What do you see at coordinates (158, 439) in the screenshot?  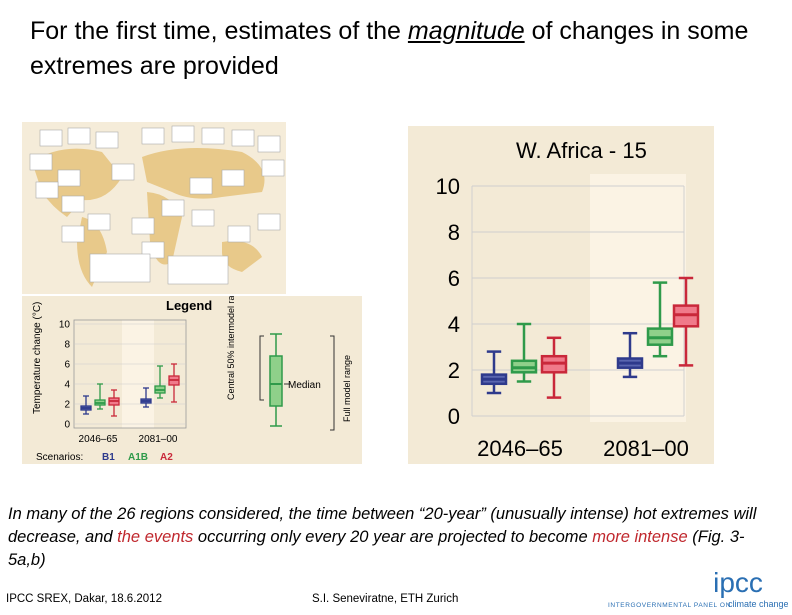 I see `legend-period-2: 2081–00` at bounding box center [158, 439].